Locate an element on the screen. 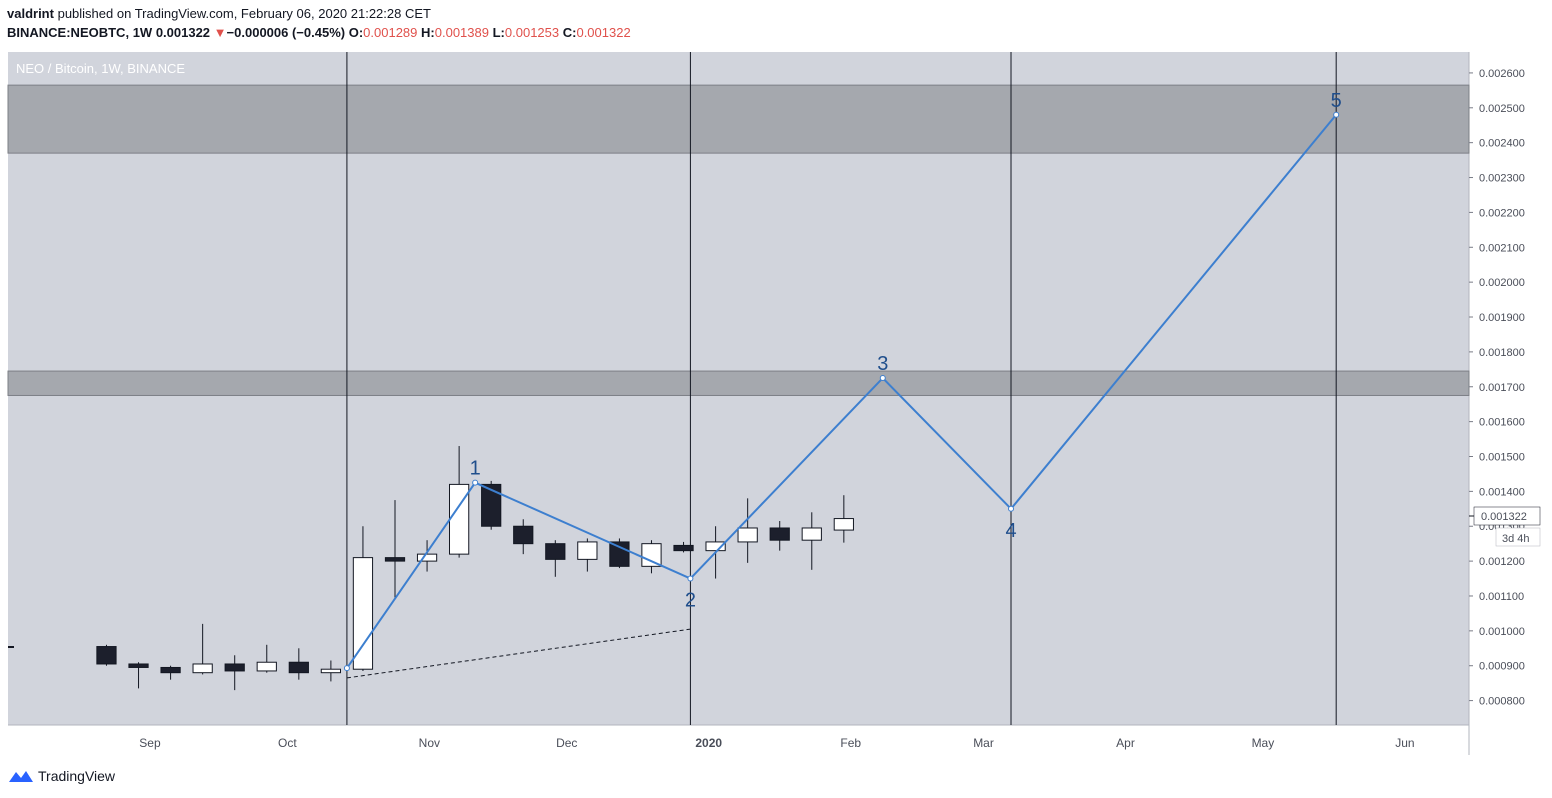  time-tick-label: 2020 is located at coordinates (708, 743).